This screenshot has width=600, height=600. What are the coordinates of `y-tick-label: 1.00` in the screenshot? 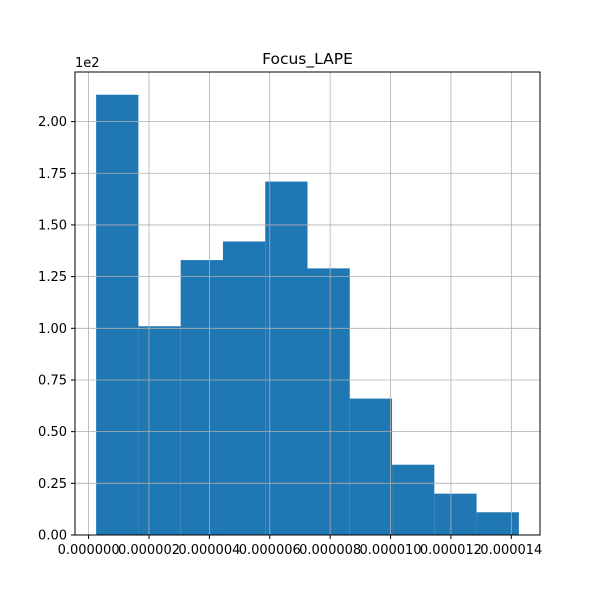 It's located at (52, 329).